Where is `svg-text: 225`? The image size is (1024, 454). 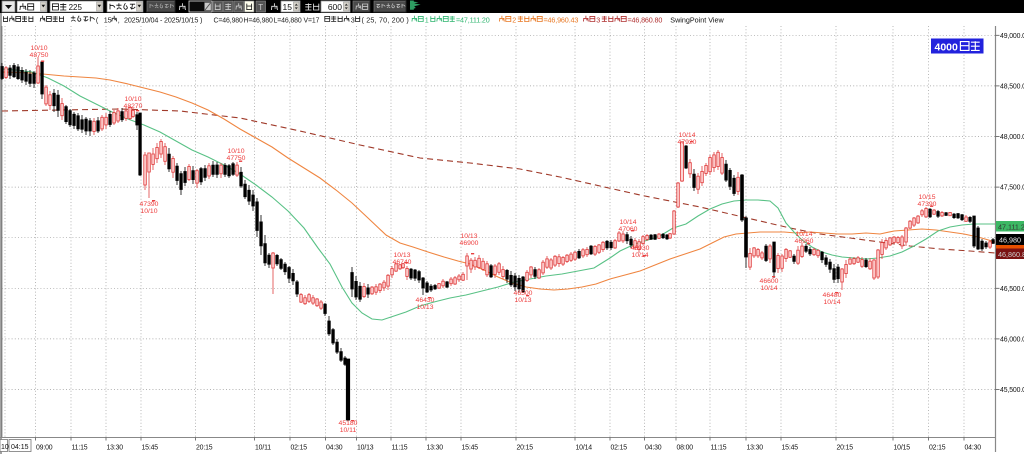
svg-text: 225 is located at coordinates (76, 7).